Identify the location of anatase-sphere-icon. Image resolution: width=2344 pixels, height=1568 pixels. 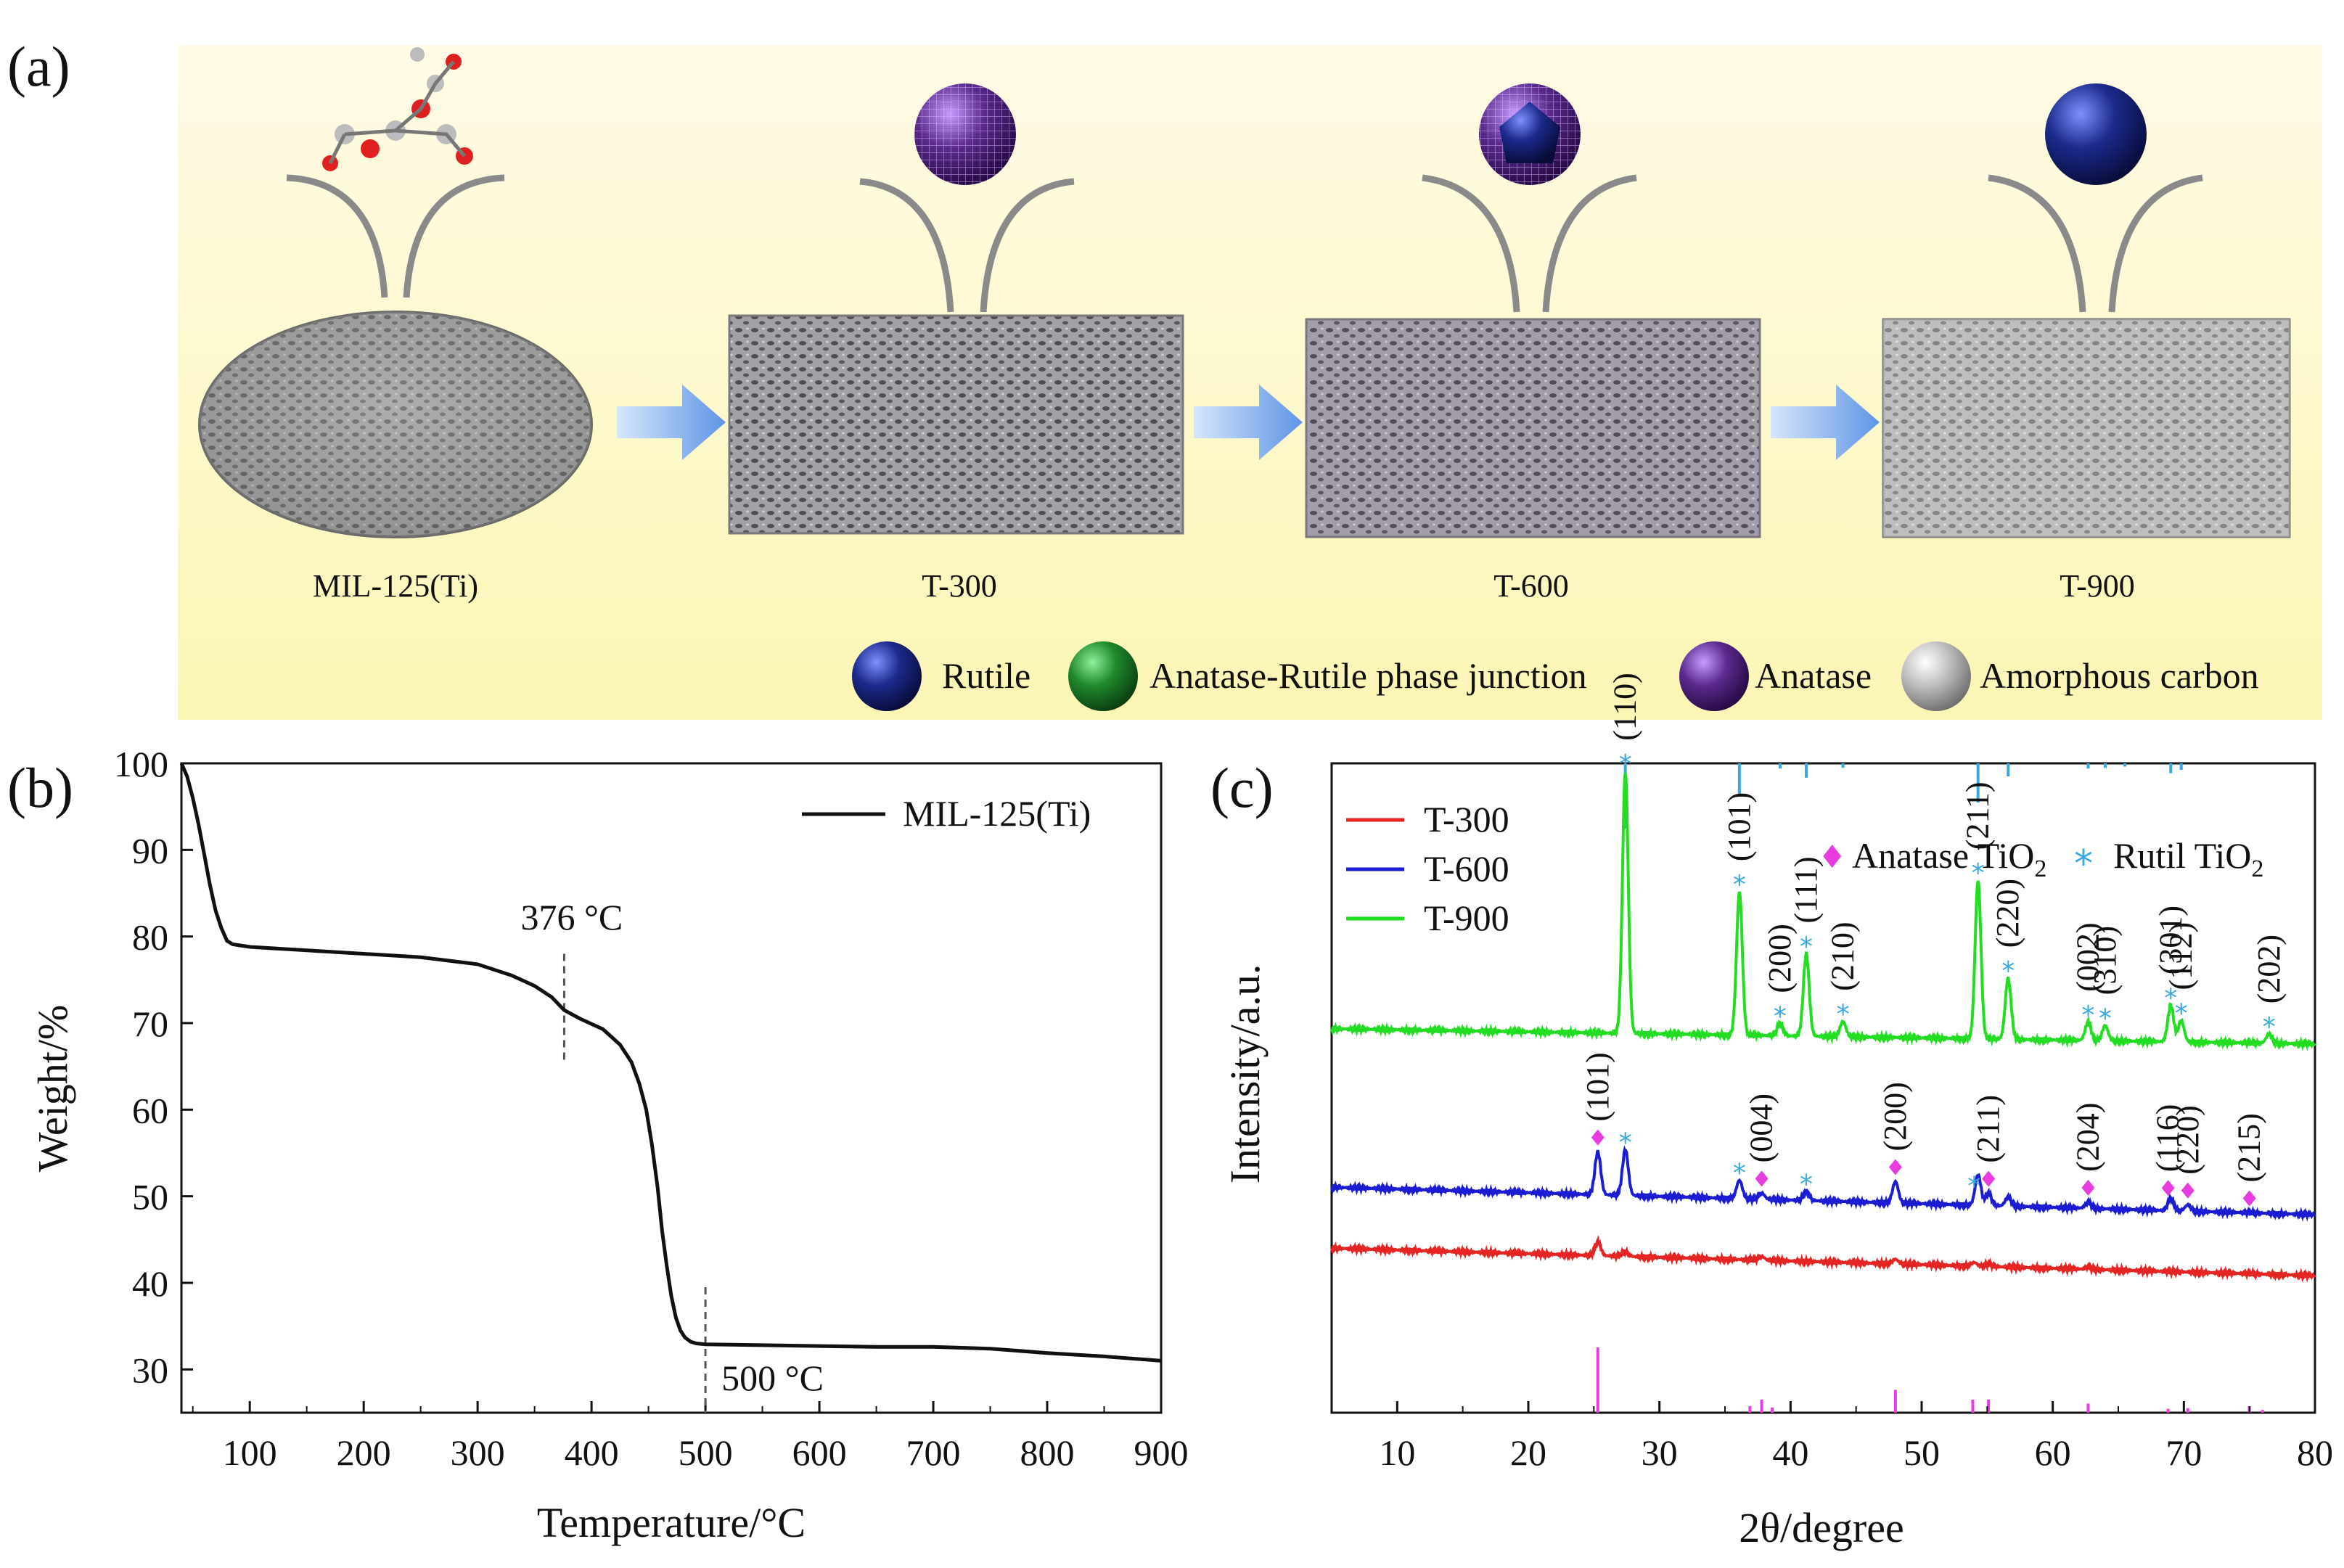
(965, 134).